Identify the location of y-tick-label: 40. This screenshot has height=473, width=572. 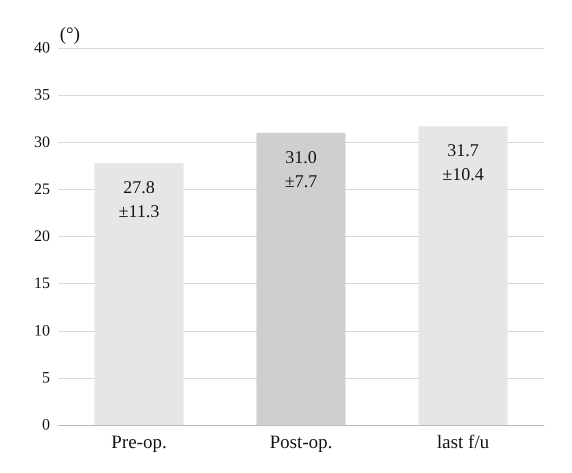
(42, 48).